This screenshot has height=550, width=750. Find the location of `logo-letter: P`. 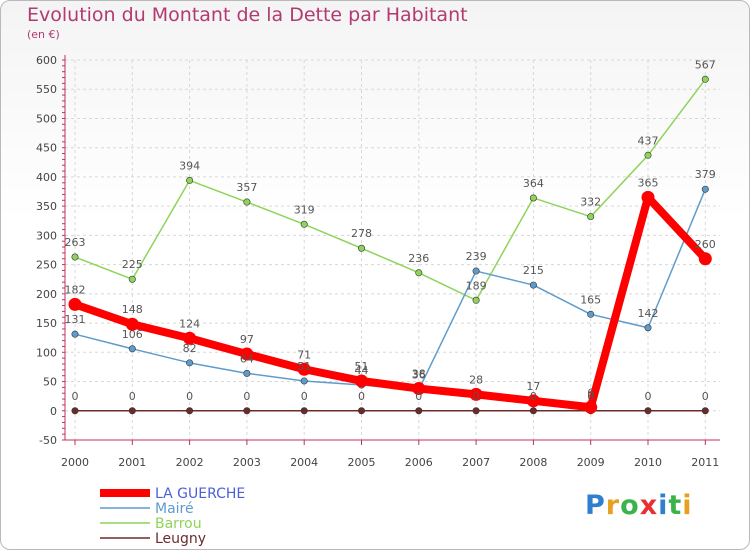

logo-letter: P is located at coordinates (595, 505).